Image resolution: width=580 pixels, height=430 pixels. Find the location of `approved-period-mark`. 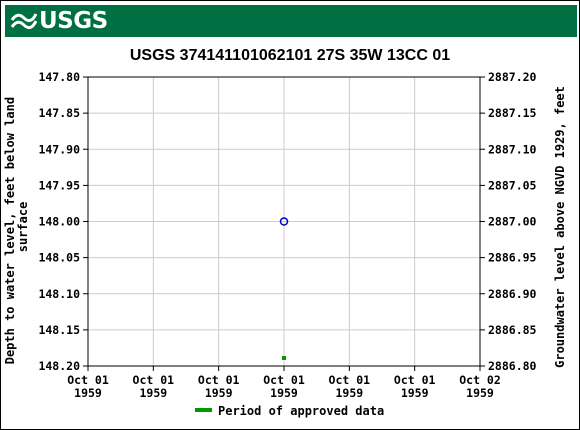

approved-period-mark is located at coordinates (284, 358).